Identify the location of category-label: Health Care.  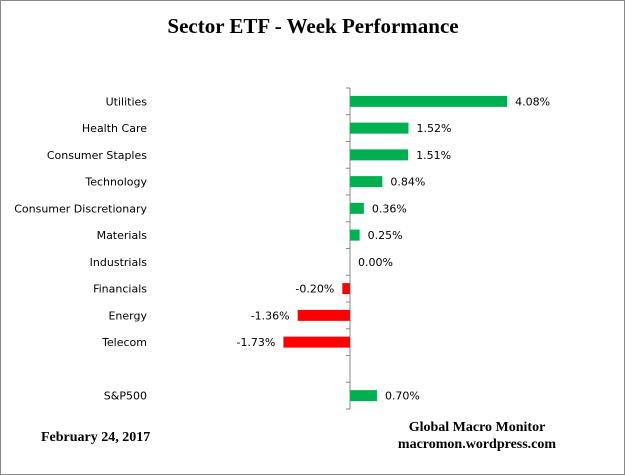
(114, 128).